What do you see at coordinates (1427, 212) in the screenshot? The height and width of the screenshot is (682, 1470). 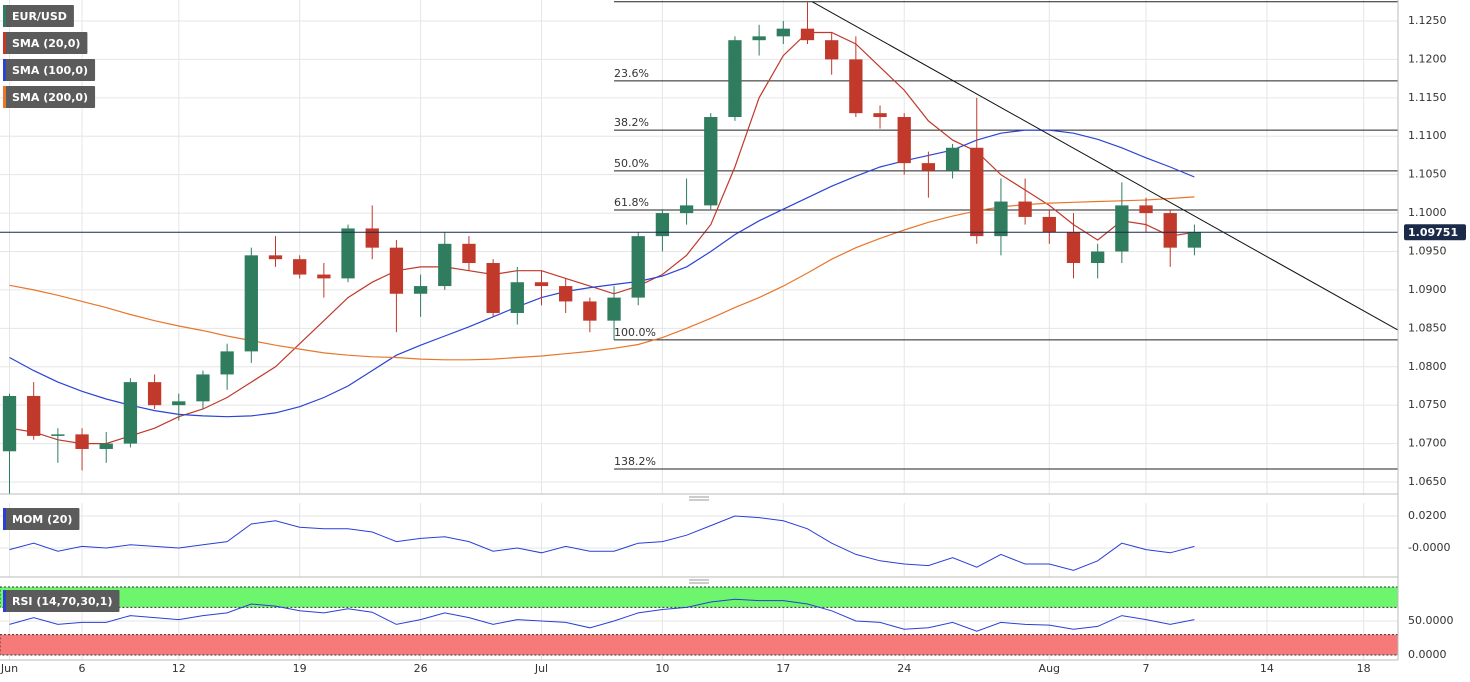 I see `y-tick-label: 1.1000` at bounding box center [1427, 212].